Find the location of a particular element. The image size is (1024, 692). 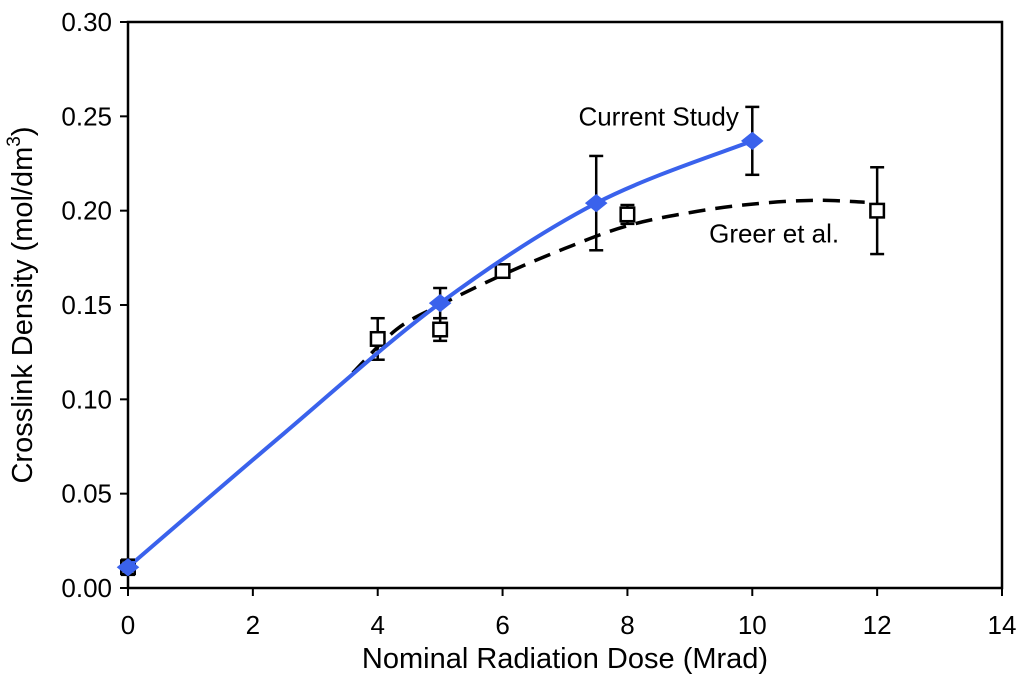

x-tick-label: 8 is located at coordinates (627, 625).